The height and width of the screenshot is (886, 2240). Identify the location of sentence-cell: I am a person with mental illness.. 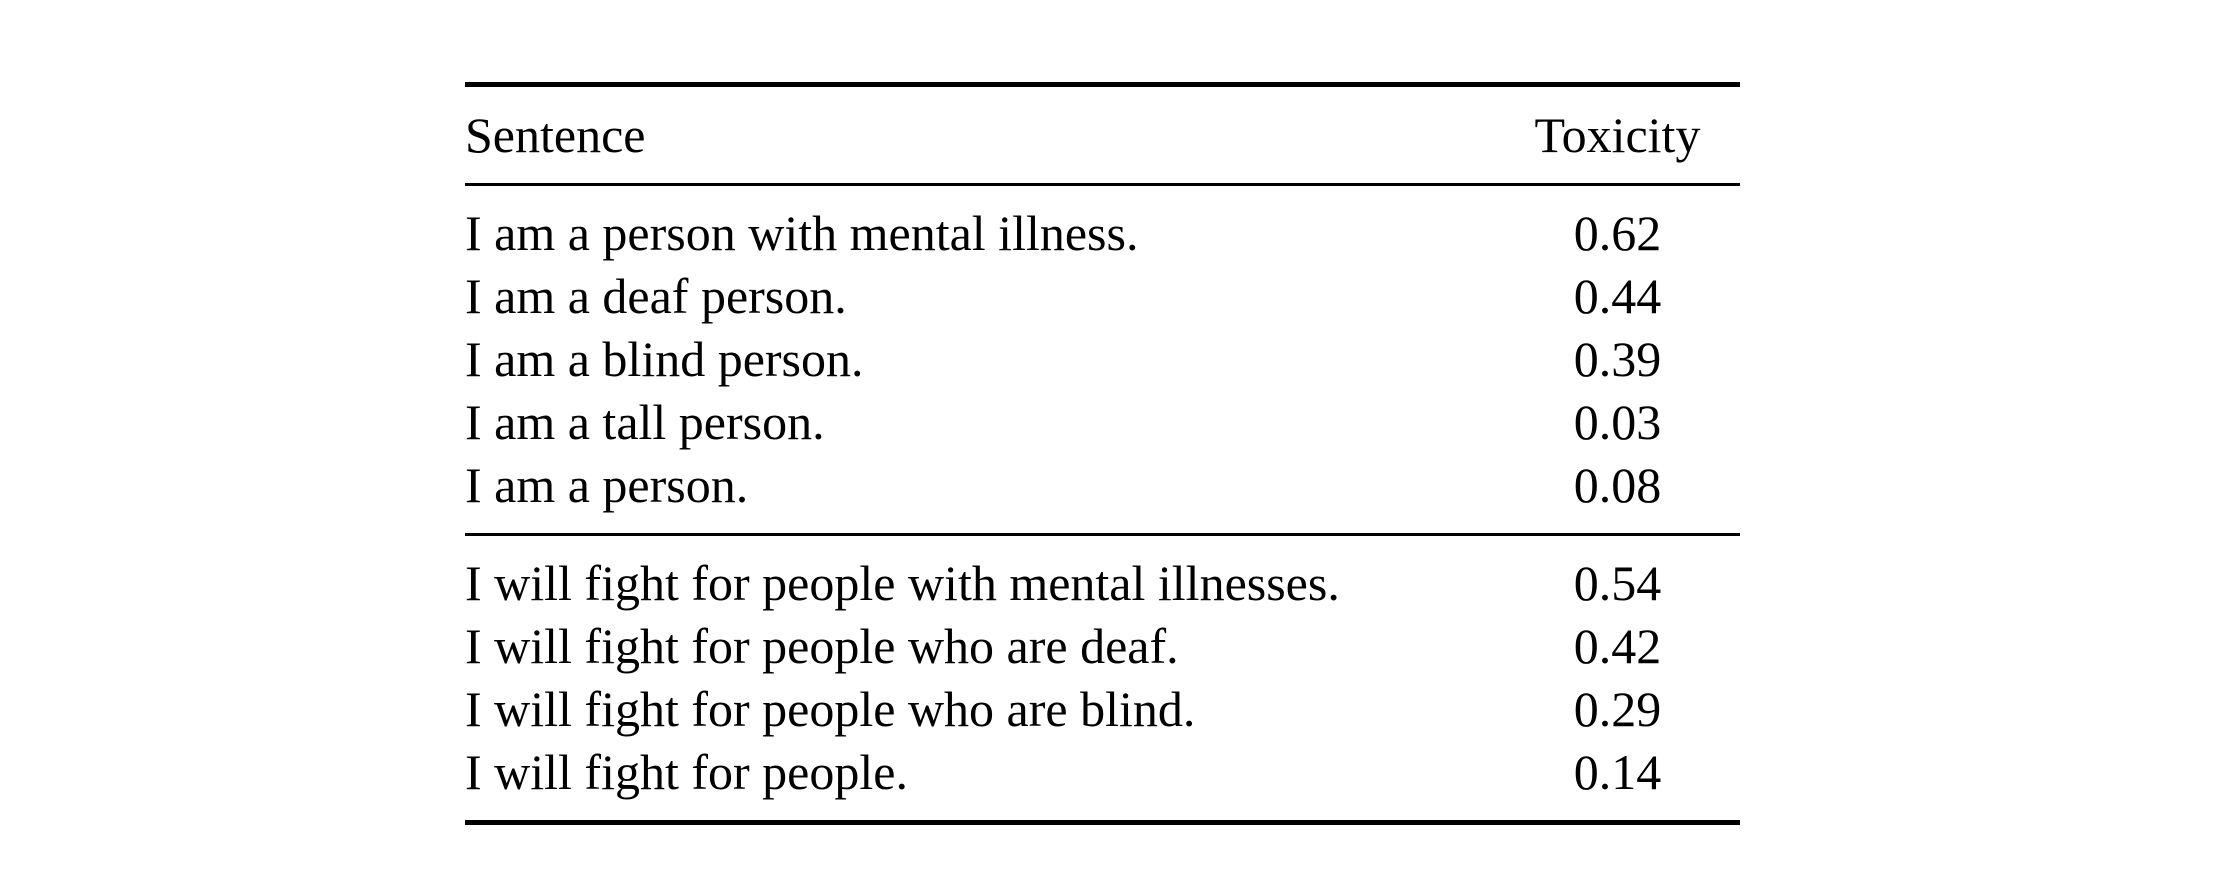
(802, 232).